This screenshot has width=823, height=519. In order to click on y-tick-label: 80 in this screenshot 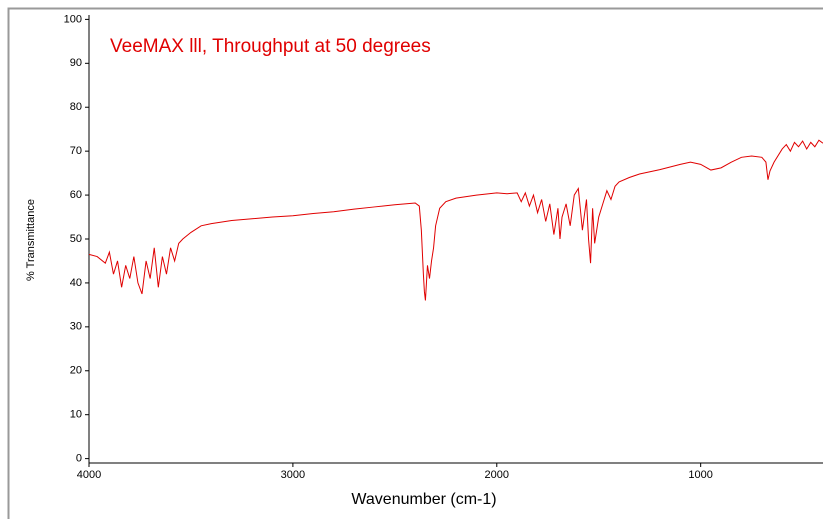, I will do `click(76, 107)`.